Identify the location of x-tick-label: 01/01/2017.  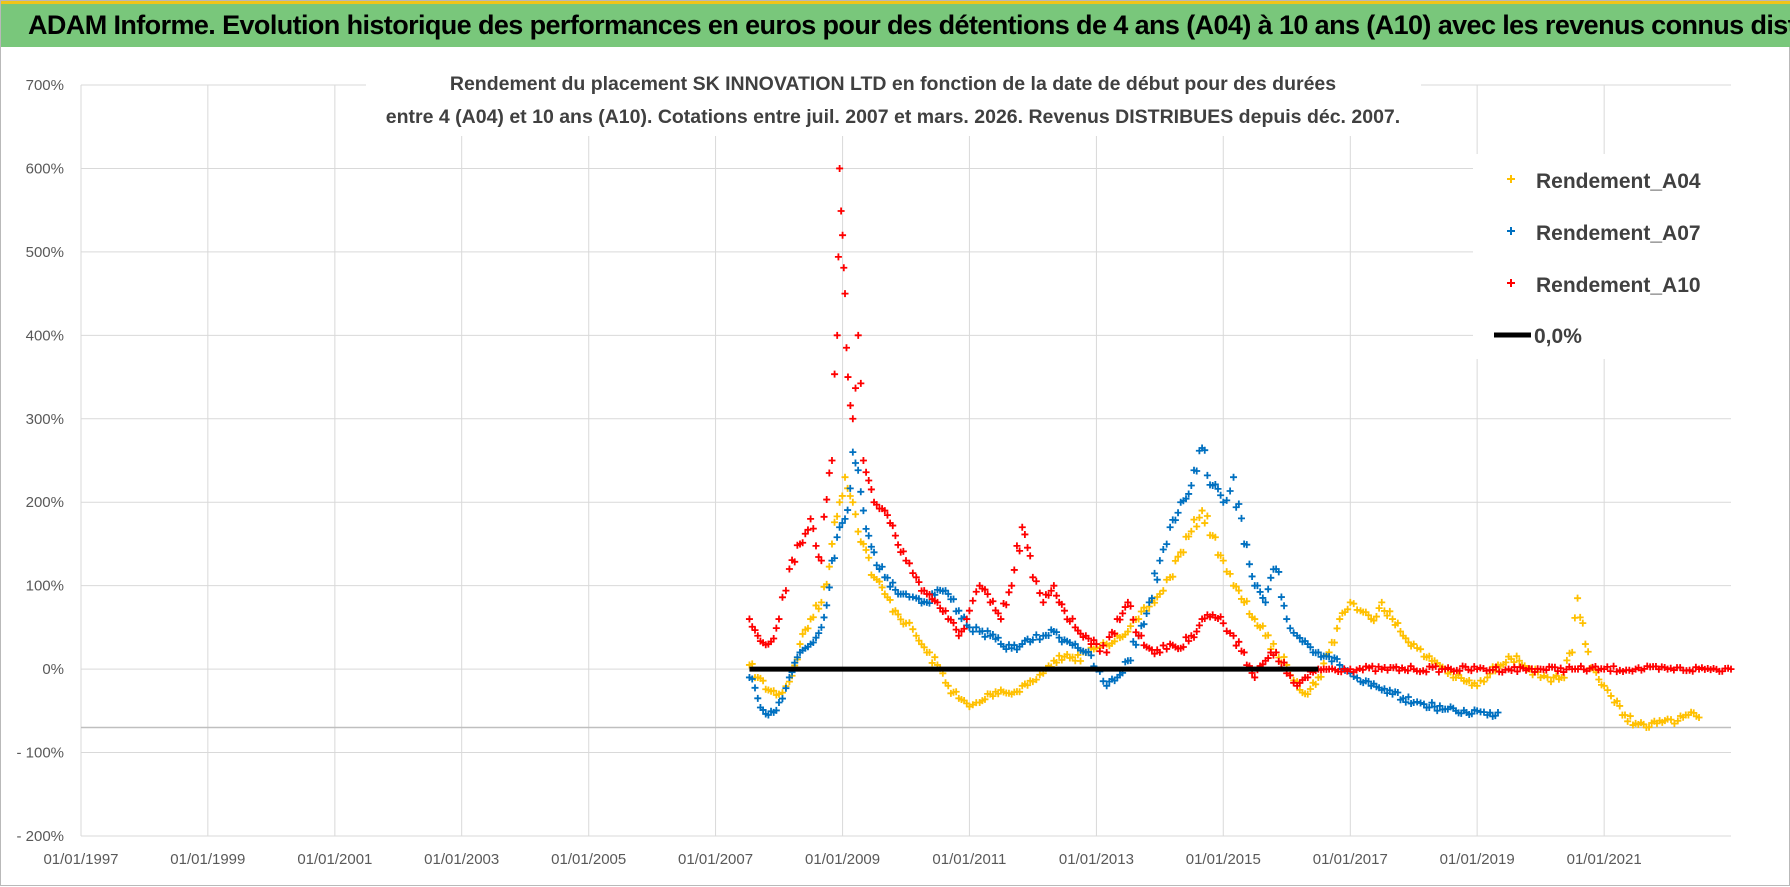
(1350, 859).